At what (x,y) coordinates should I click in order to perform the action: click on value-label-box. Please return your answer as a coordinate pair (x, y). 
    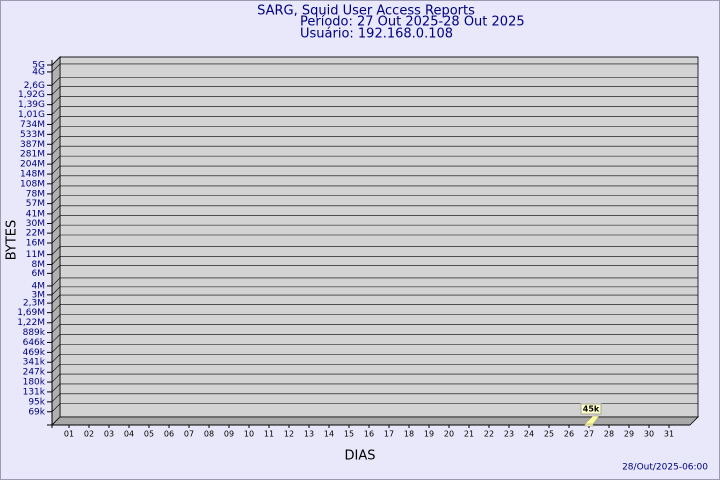
    Looking at the image, I should click on (591, 409).